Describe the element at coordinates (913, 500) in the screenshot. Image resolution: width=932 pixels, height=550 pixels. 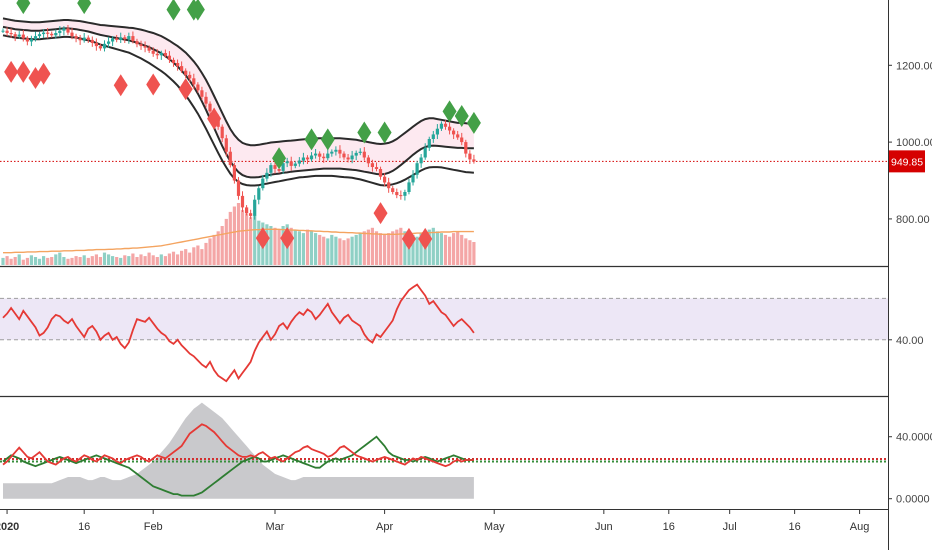
I see `dmi-axis-tick-label: 0.0000` at that location.